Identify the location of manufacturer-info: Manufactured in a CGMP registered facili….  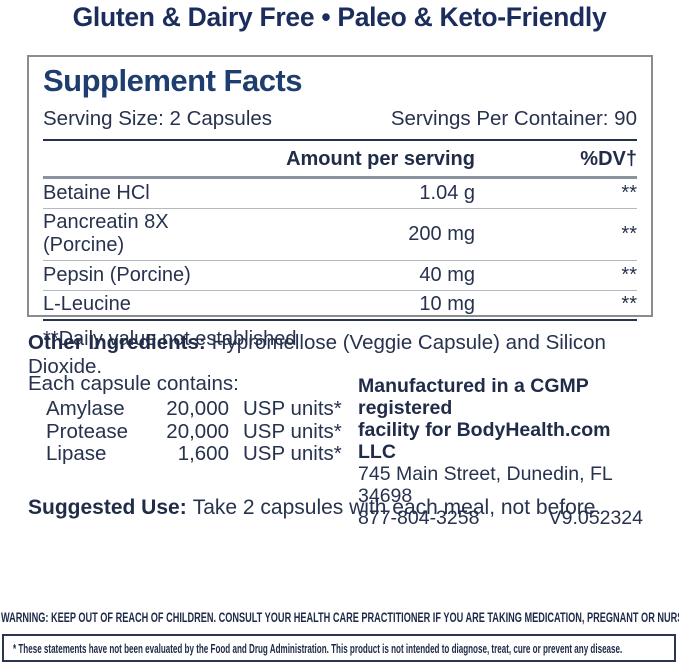
(500, 452).